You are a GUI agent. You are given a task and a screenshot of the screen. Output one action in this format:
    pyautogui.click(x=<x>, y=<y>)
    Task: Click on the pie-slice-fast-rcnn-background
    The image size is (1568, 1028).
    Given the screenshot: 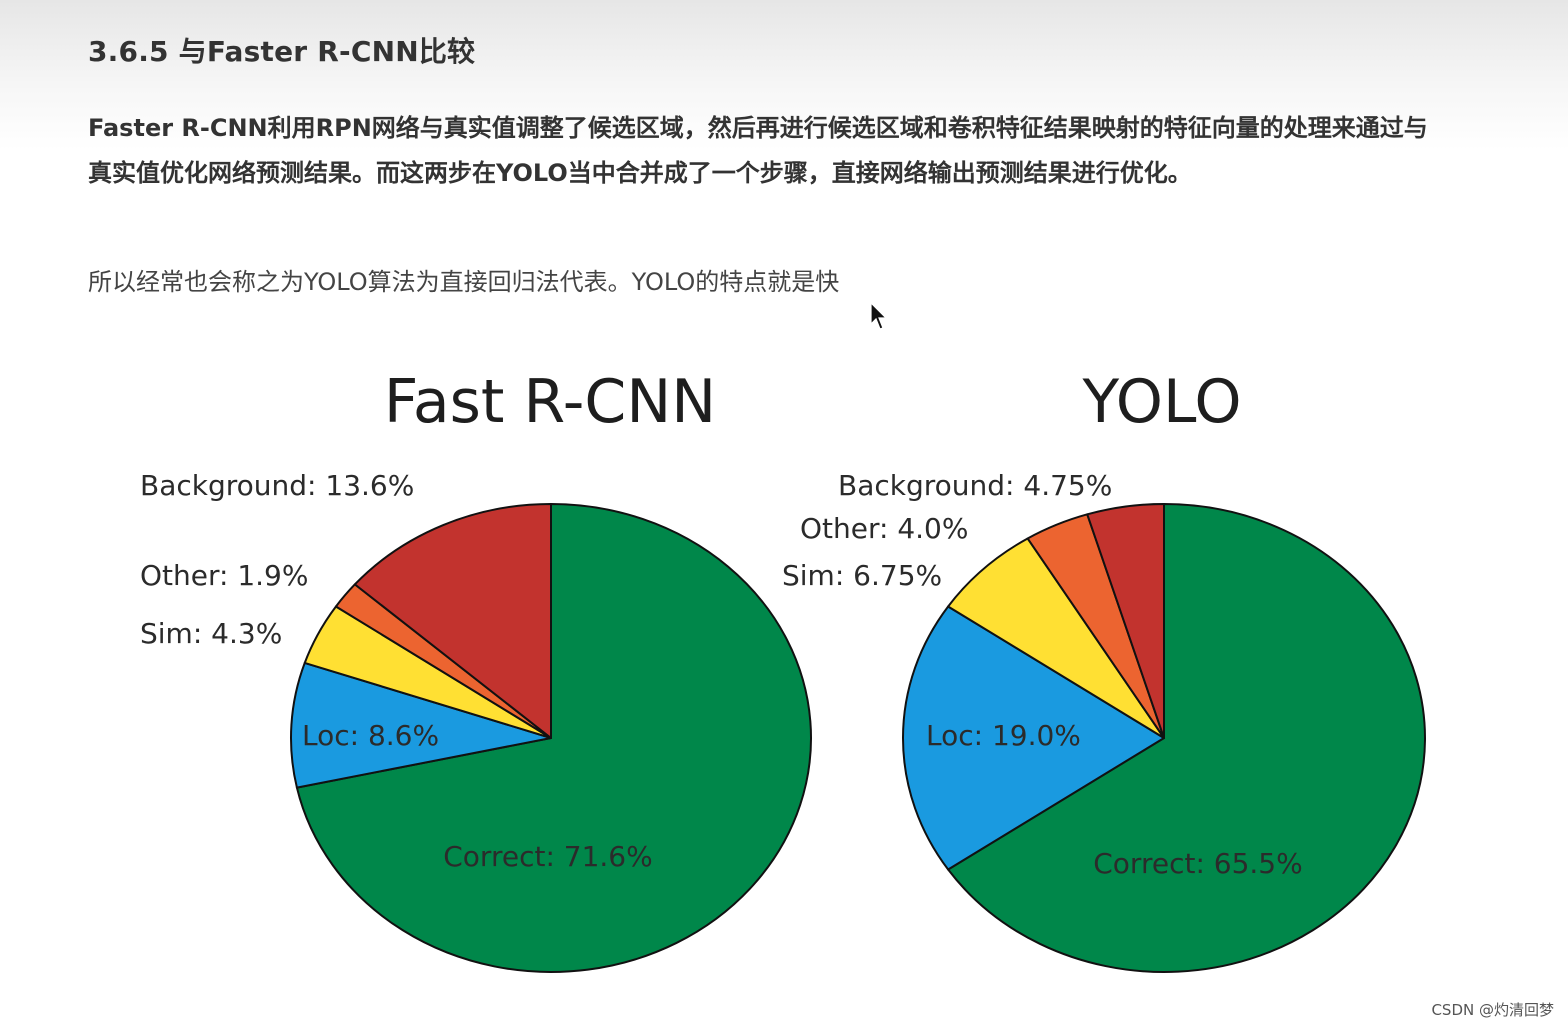 What is the action you would take?
    pyautogui.click(x=452, y=621)
    